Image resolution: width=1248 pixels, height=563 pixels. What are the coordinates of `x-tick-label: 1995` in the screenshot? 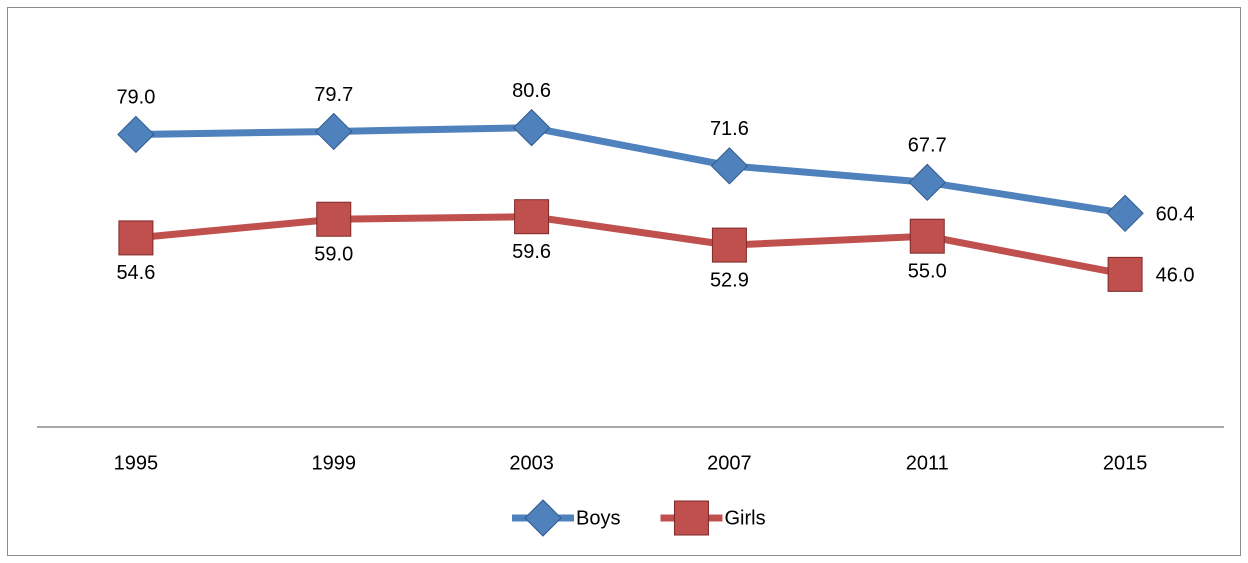 It's located at (136, 463).